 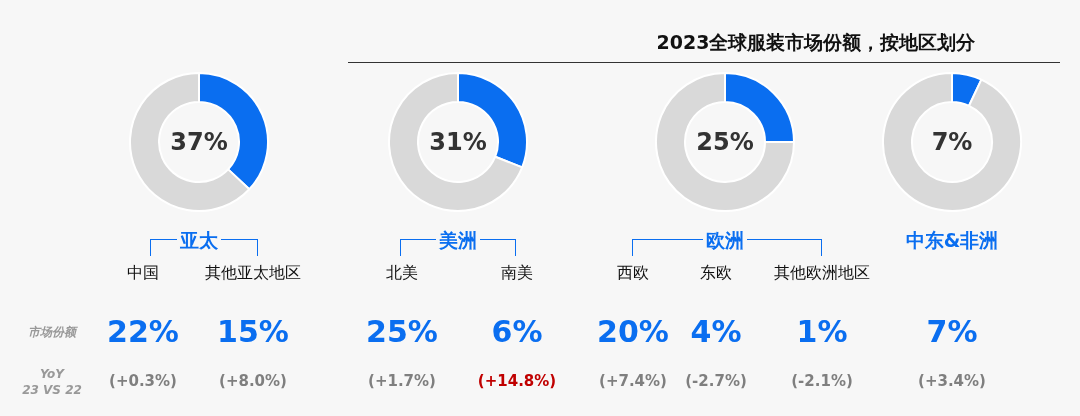 What do you see at coordinates (253, 273) in the screenshot?
I see `text: 其他亚太地区` at bounding box center [253, 273].